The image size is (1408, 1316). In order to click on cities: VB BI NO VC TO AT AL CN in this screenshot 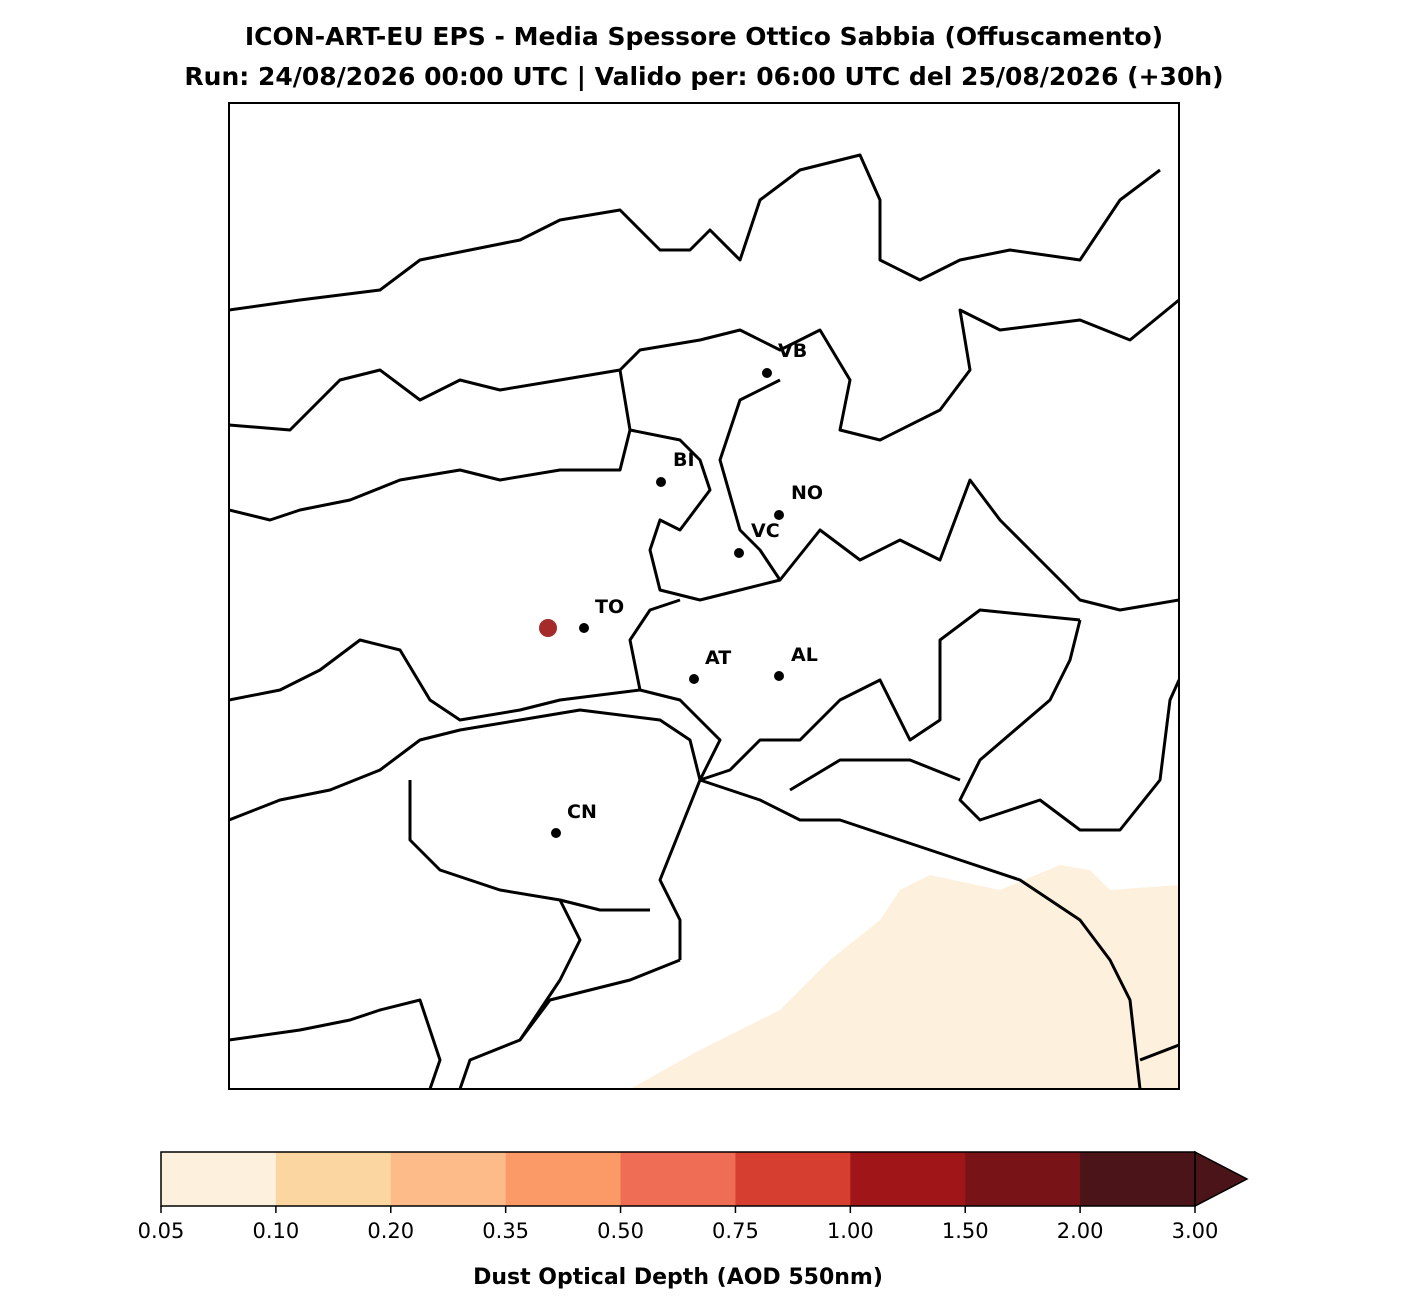, I will do `click(687, 589)`.